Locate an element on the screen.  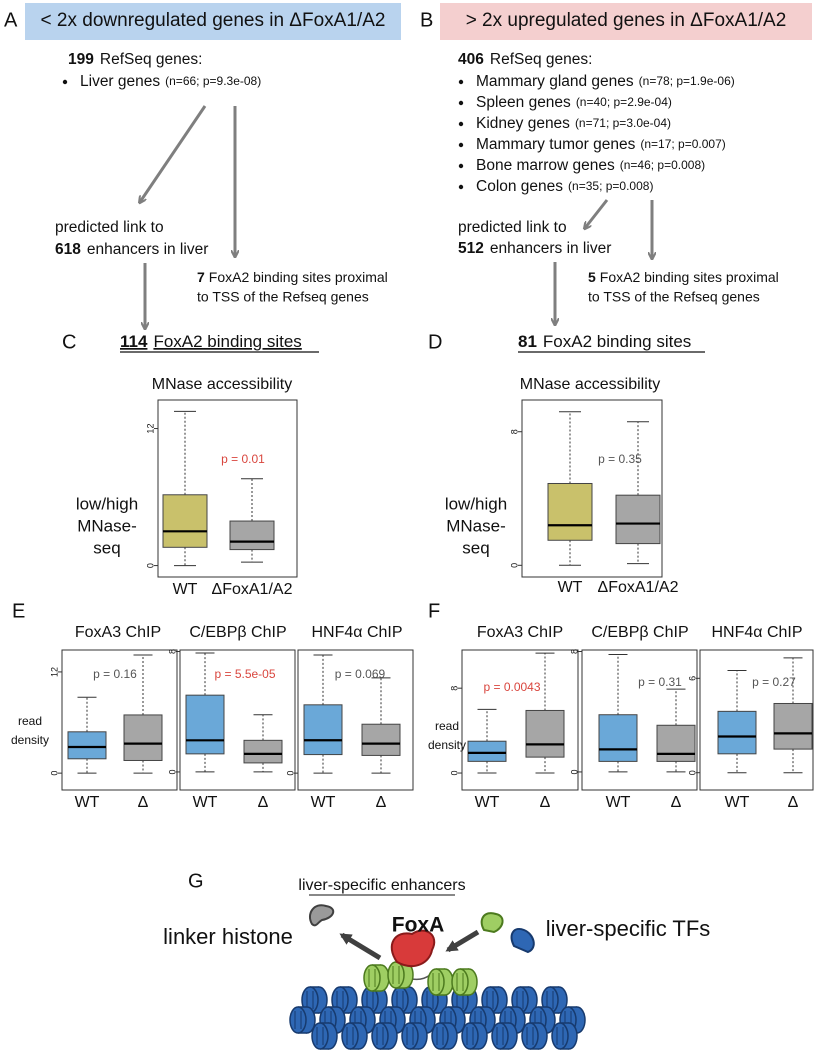
gene-name: Bone marrow genes is located at coordinates (545, 165).